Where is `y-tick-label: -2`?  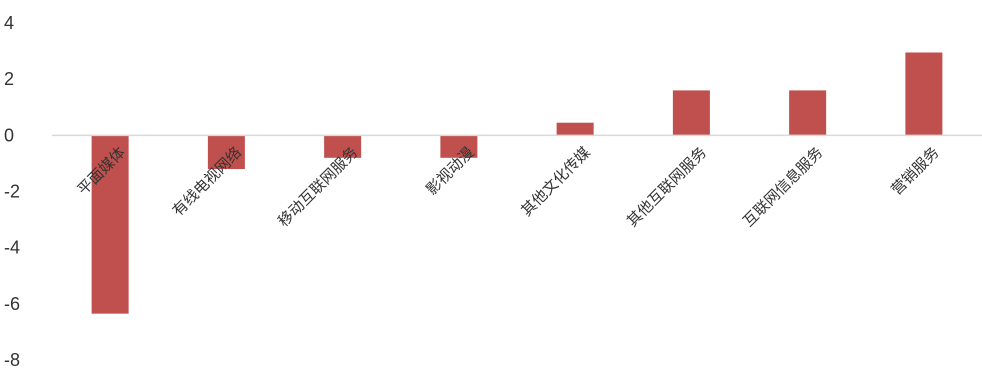
y-tick-label: -2 is located at coordinates (12, 192).